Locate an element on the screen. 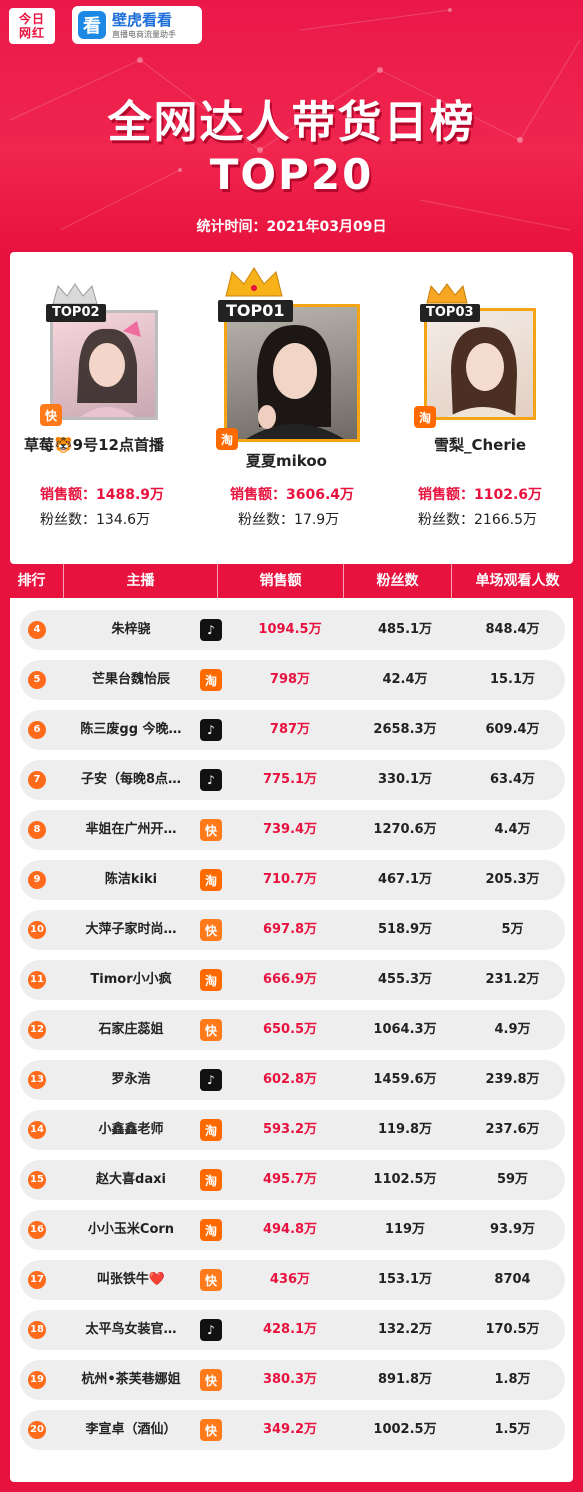 This screenshot has width=583, height=1492. table-row: 13 罗永浩 ♪ 602.8万 1459.6万 239.8万 is located at coordinates (292, 1080).